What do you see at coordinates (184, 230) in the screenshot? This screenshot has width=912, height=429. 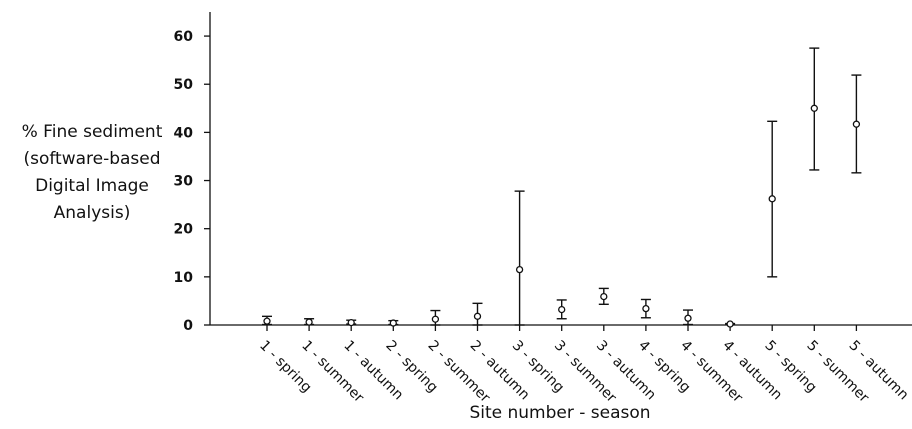 I see `y-tick-label: 20` at bounding box center [184, 230].